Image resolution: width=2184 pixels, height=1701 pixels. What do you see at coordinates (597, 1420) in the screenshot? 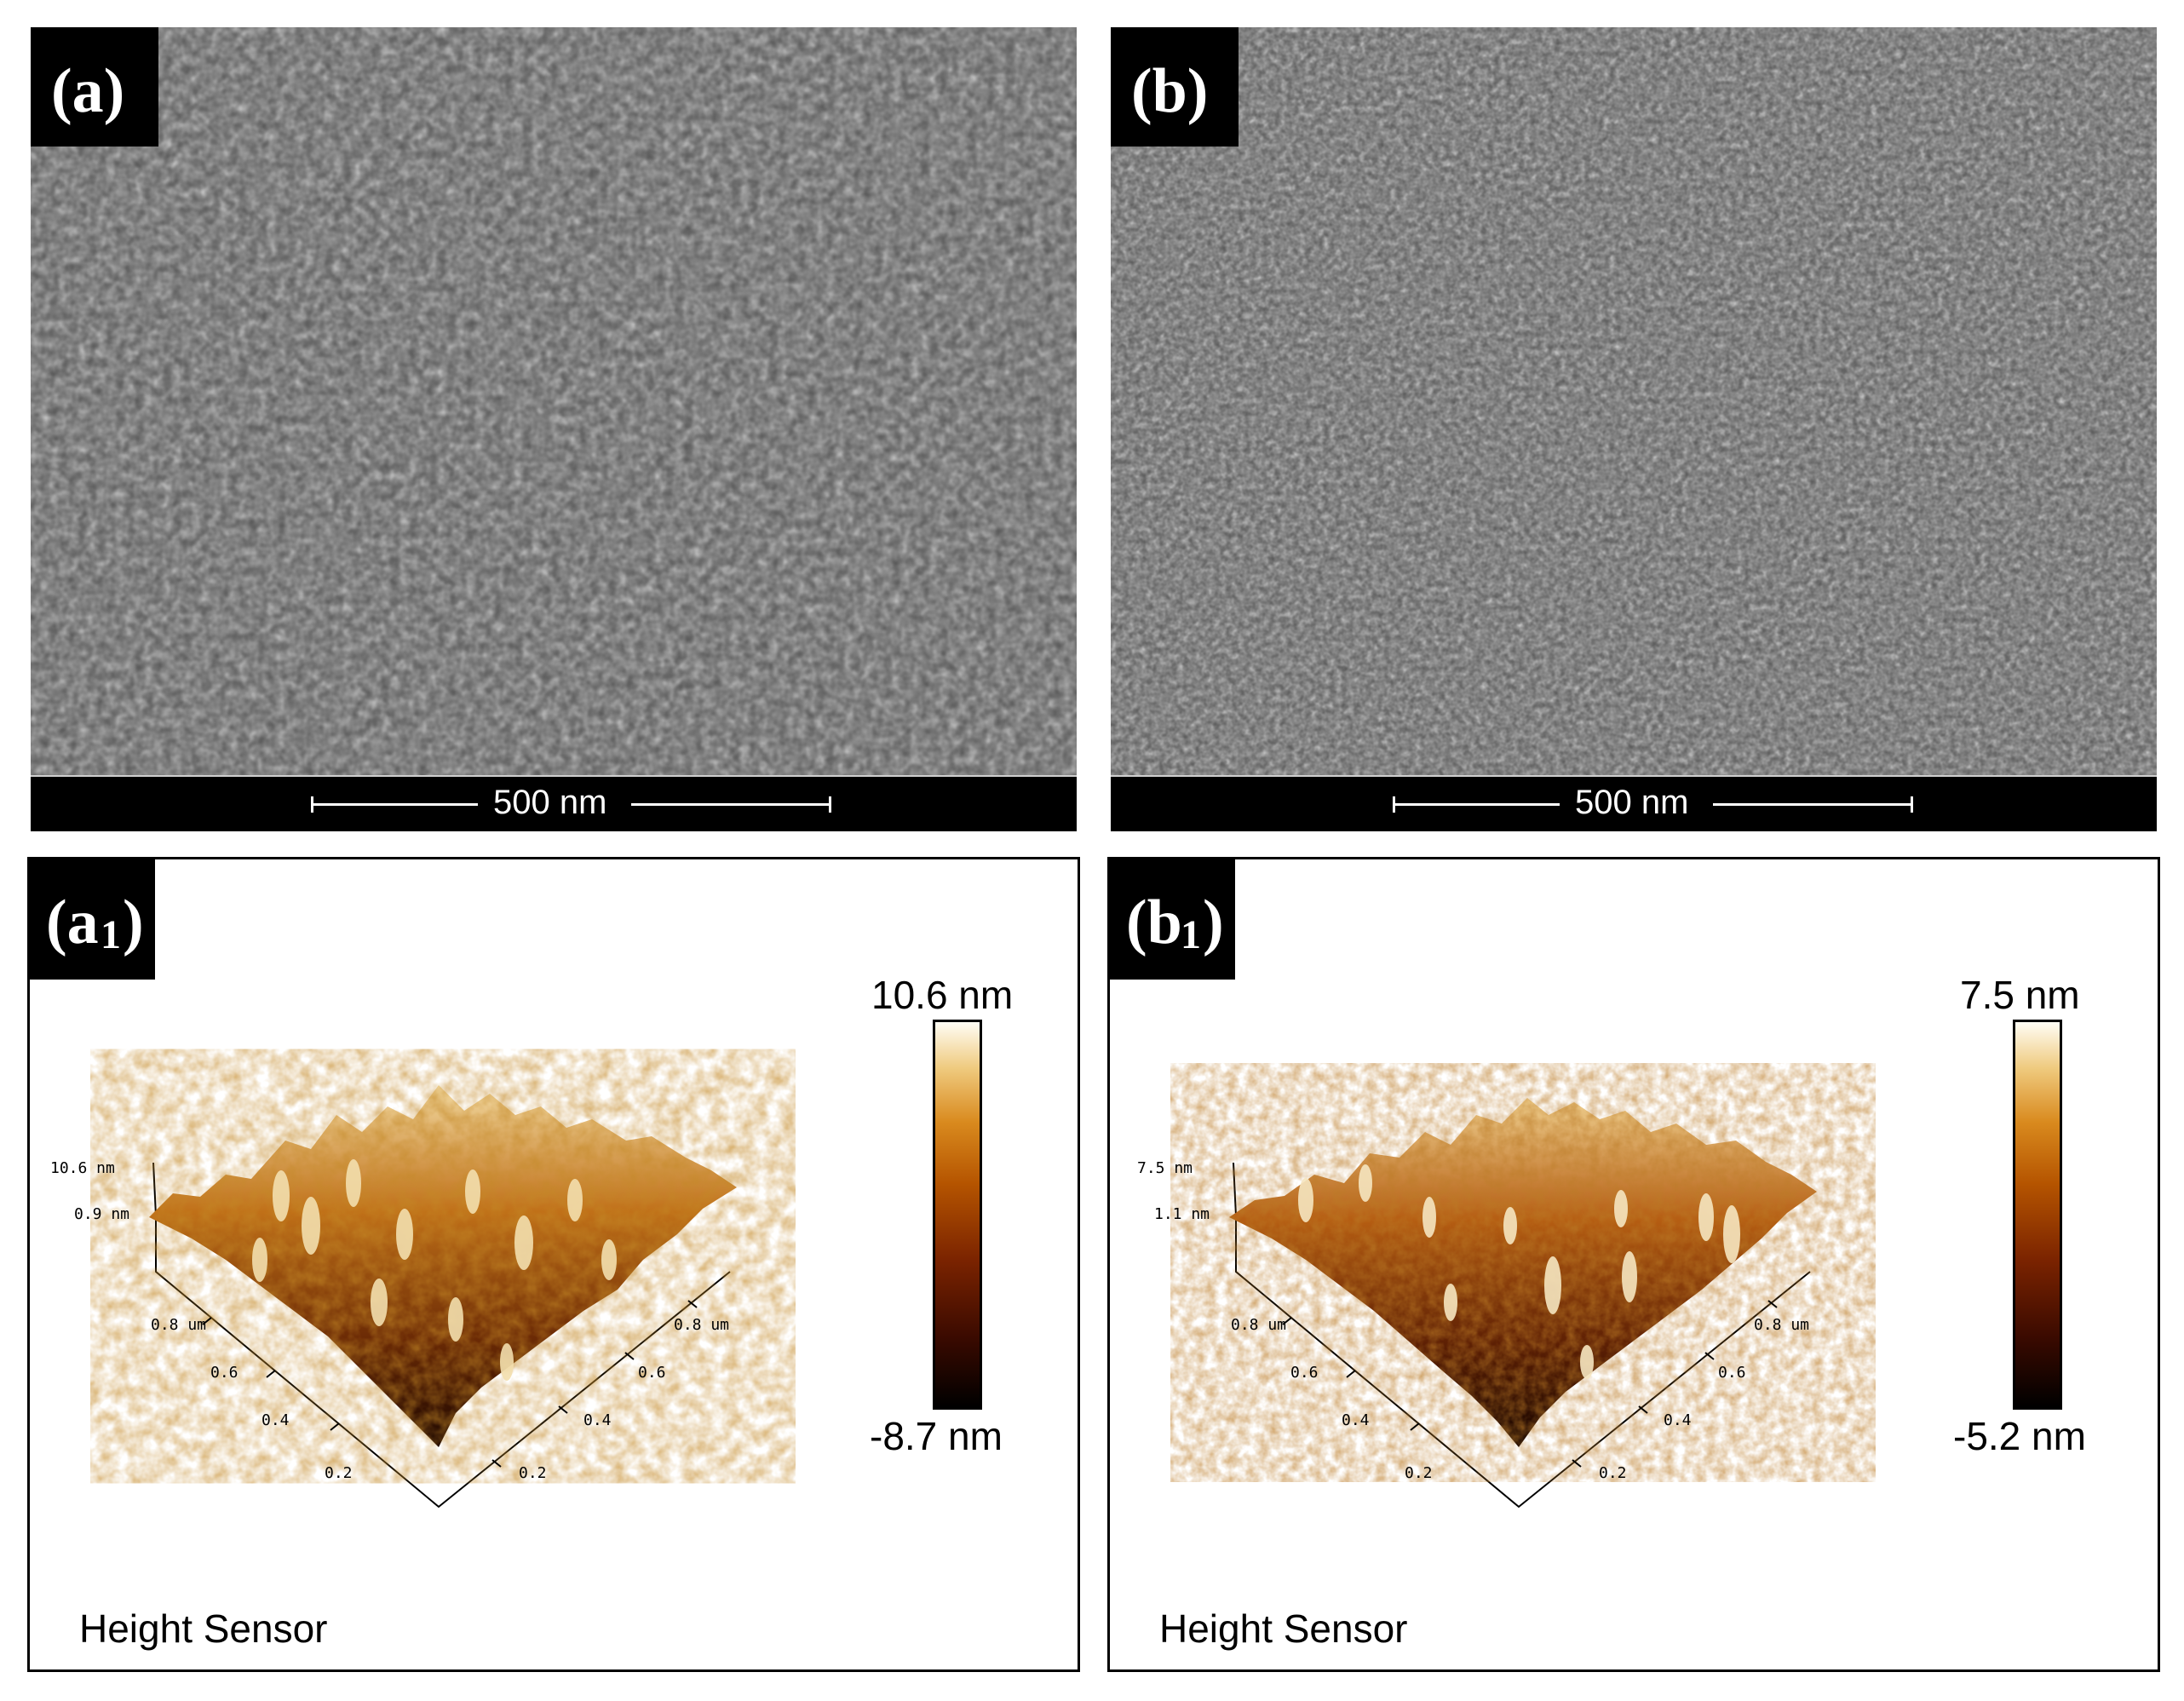
I see `x-tick-0.4-a1: 0.4` at bounding box center [597, 1420].